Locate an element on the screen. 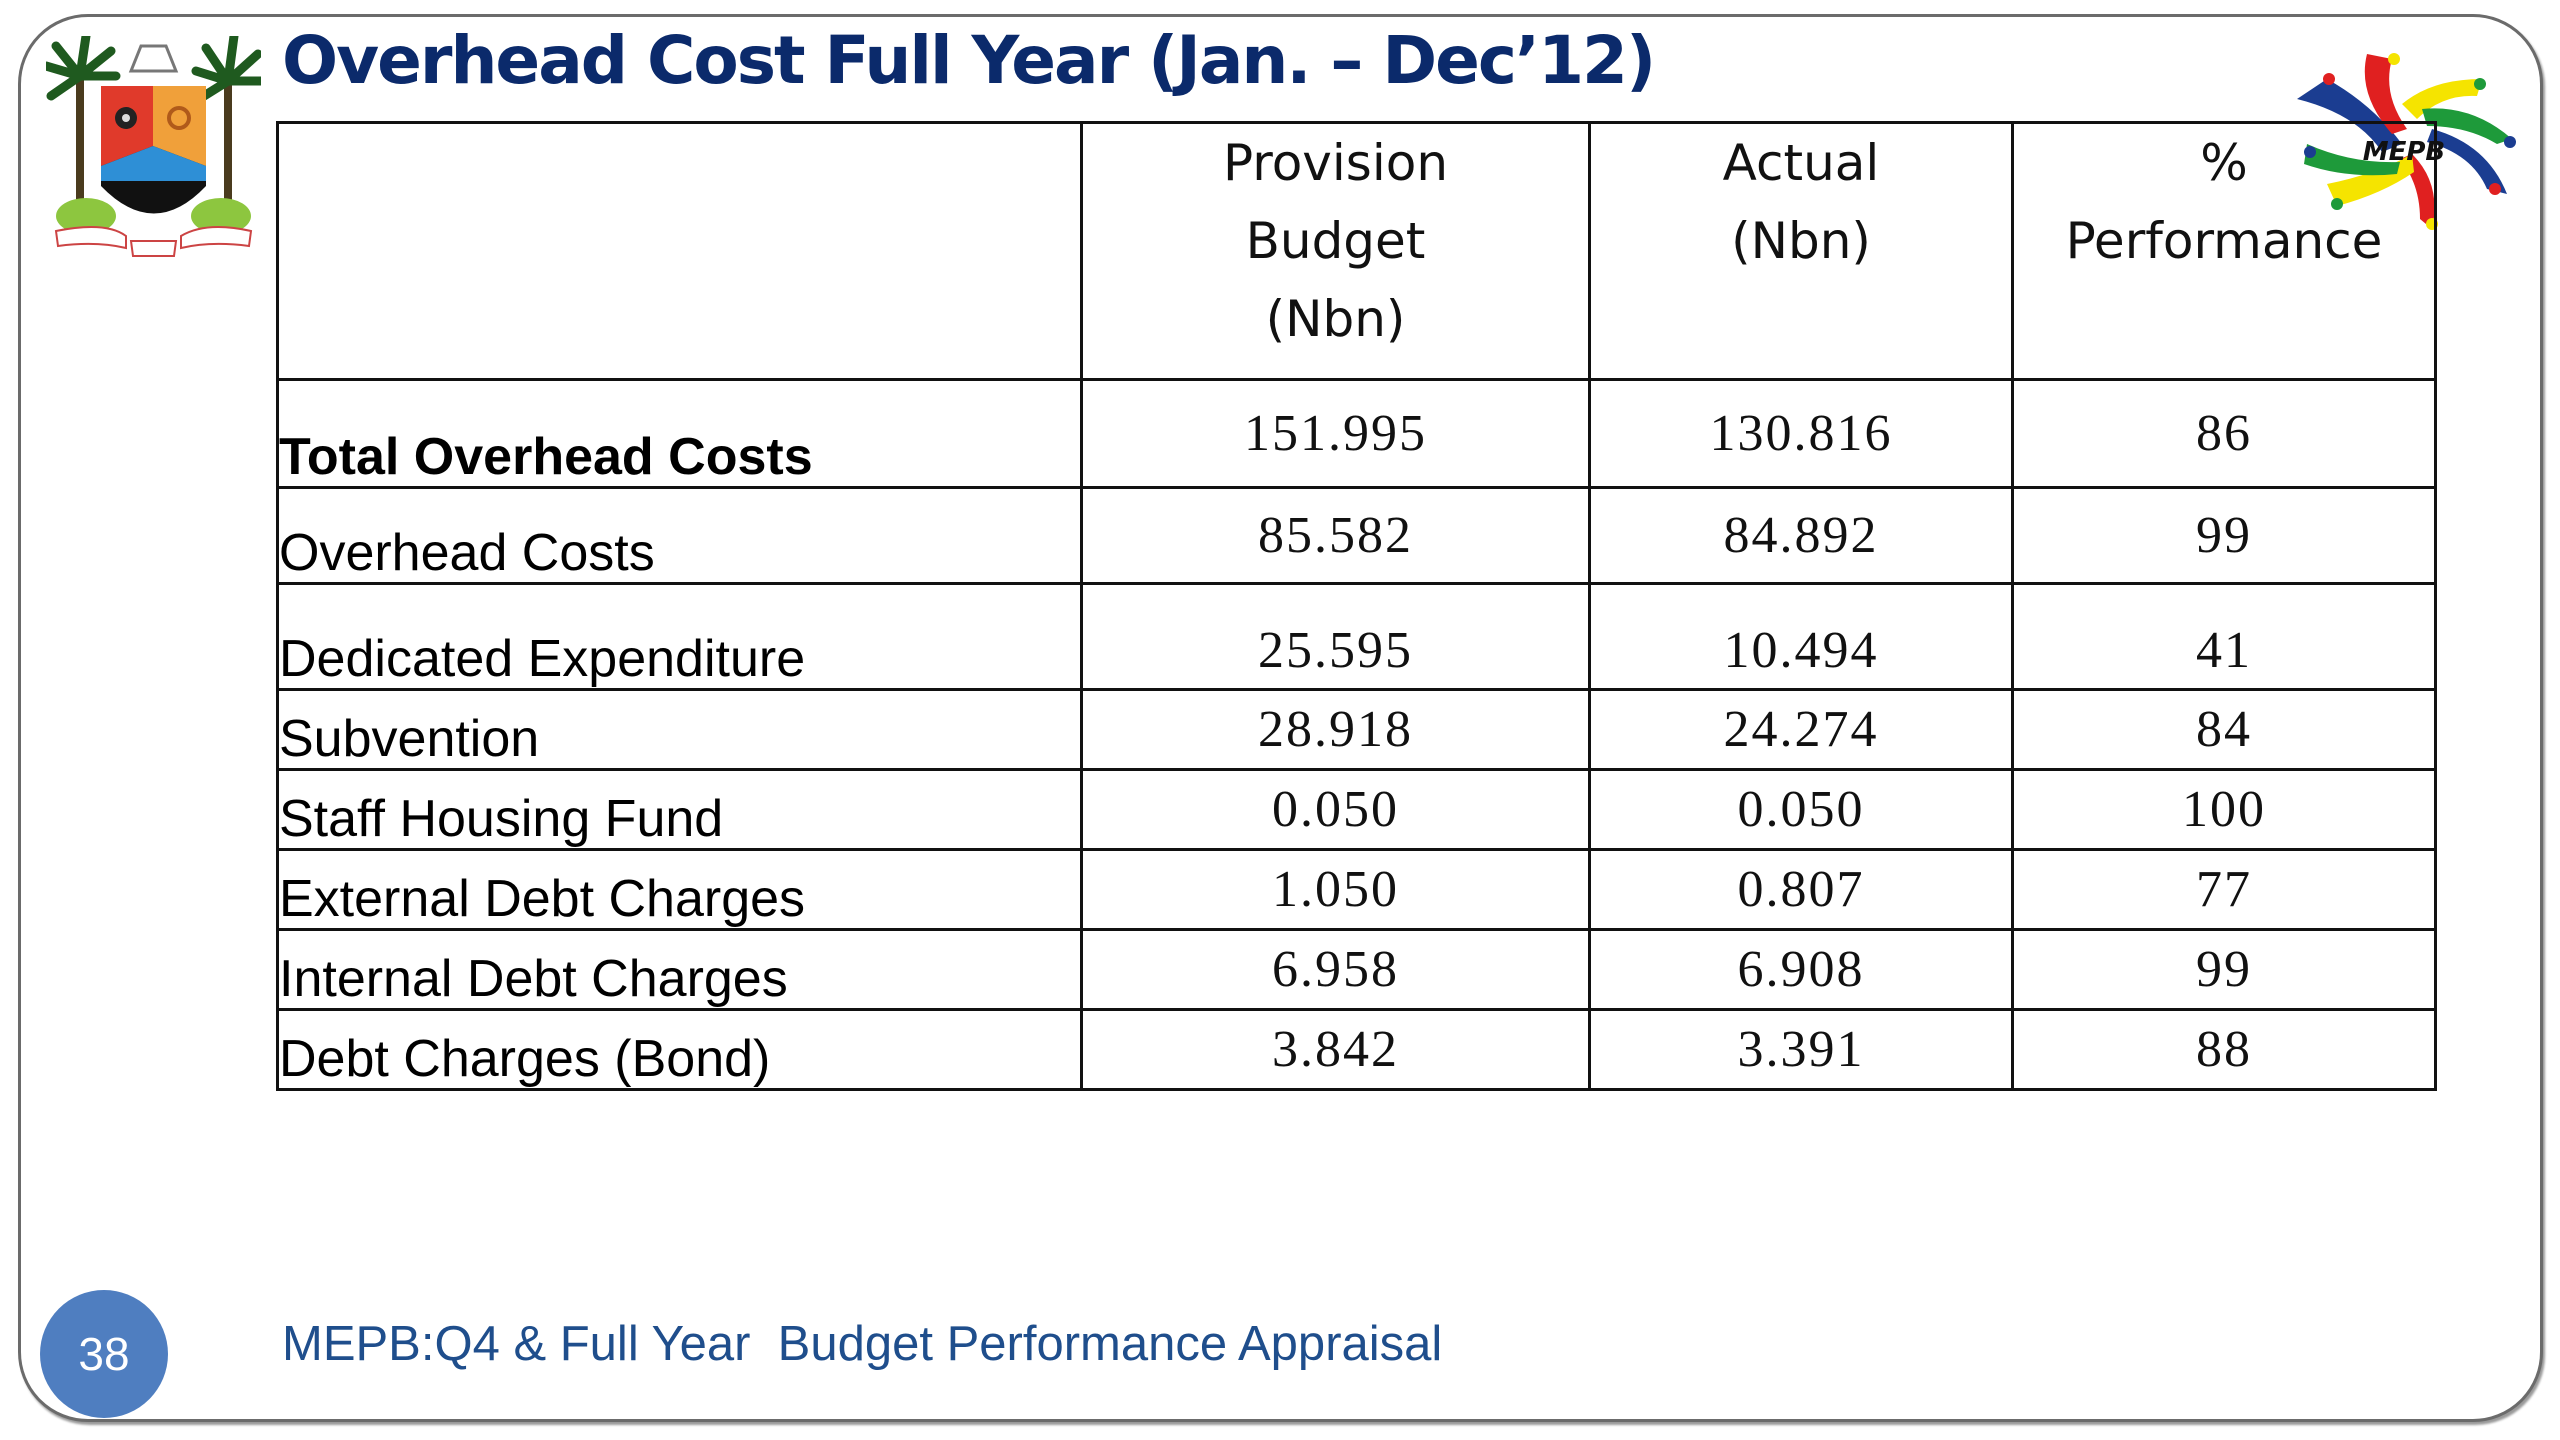 The width and height of the screenshot is (2560, 1440). actual-cell: 6.908 is located at coordinates (1801, 969).